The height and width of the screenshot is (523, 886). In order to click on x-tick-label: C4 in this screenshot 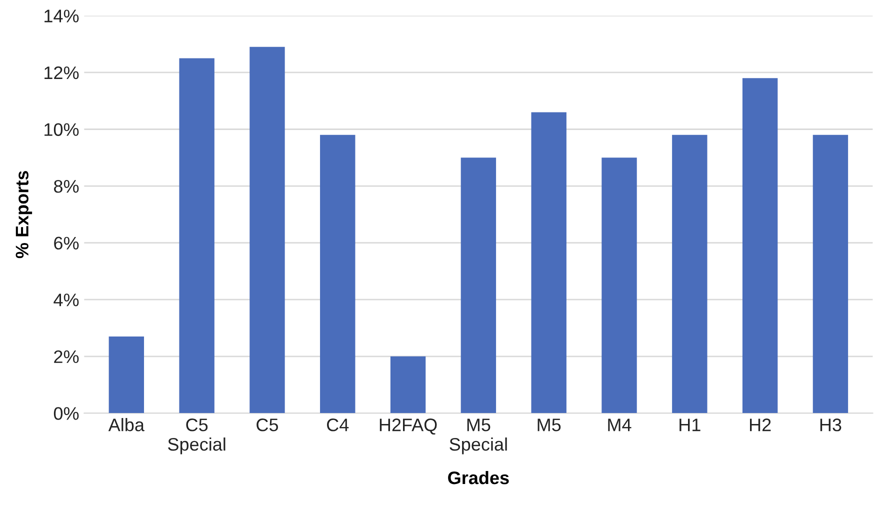, I will do `click(338, 425)`.